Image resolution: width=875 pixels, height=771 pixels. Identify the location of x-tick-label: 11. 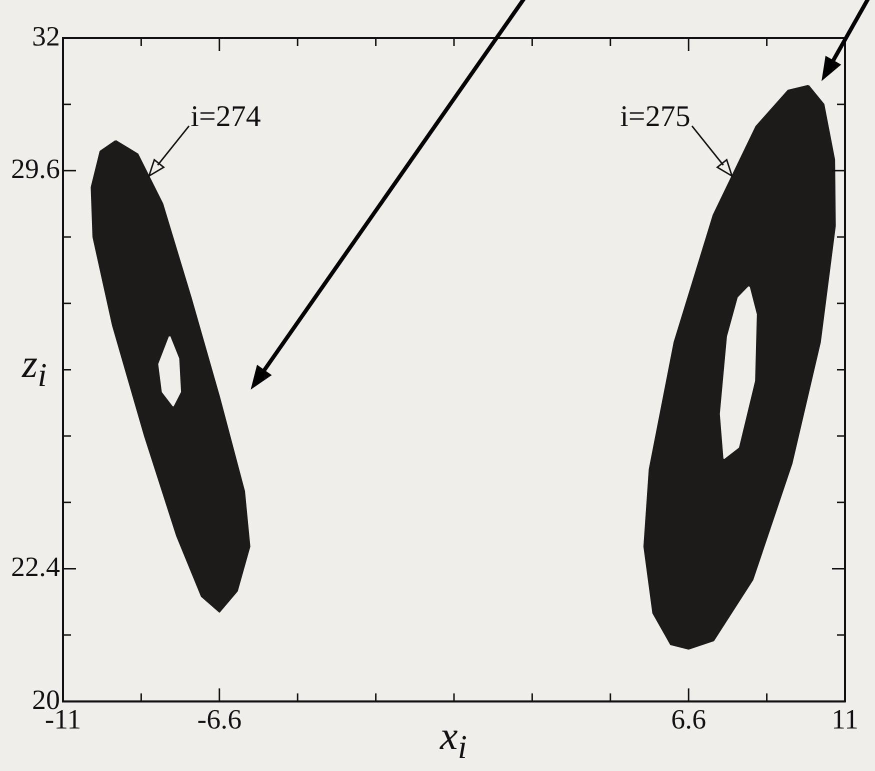
(845, 720).